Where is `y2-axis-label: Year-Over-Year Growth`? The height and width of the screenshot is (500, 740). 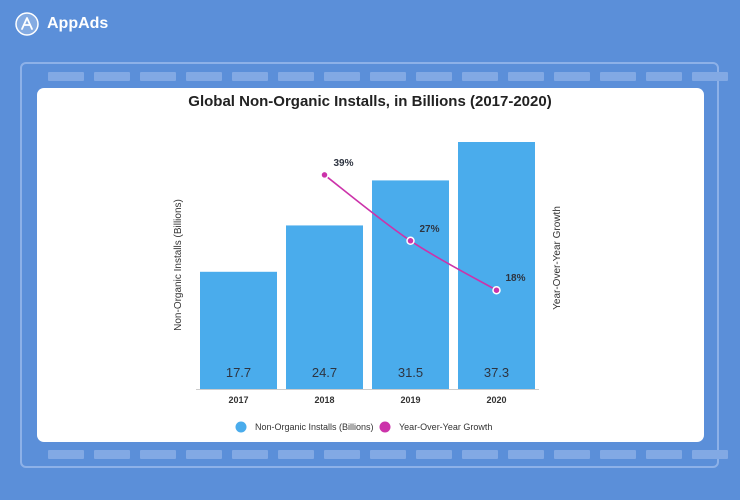
y2-axis-label: Year-Over-Year Growth is located at coordinates (557, 258).